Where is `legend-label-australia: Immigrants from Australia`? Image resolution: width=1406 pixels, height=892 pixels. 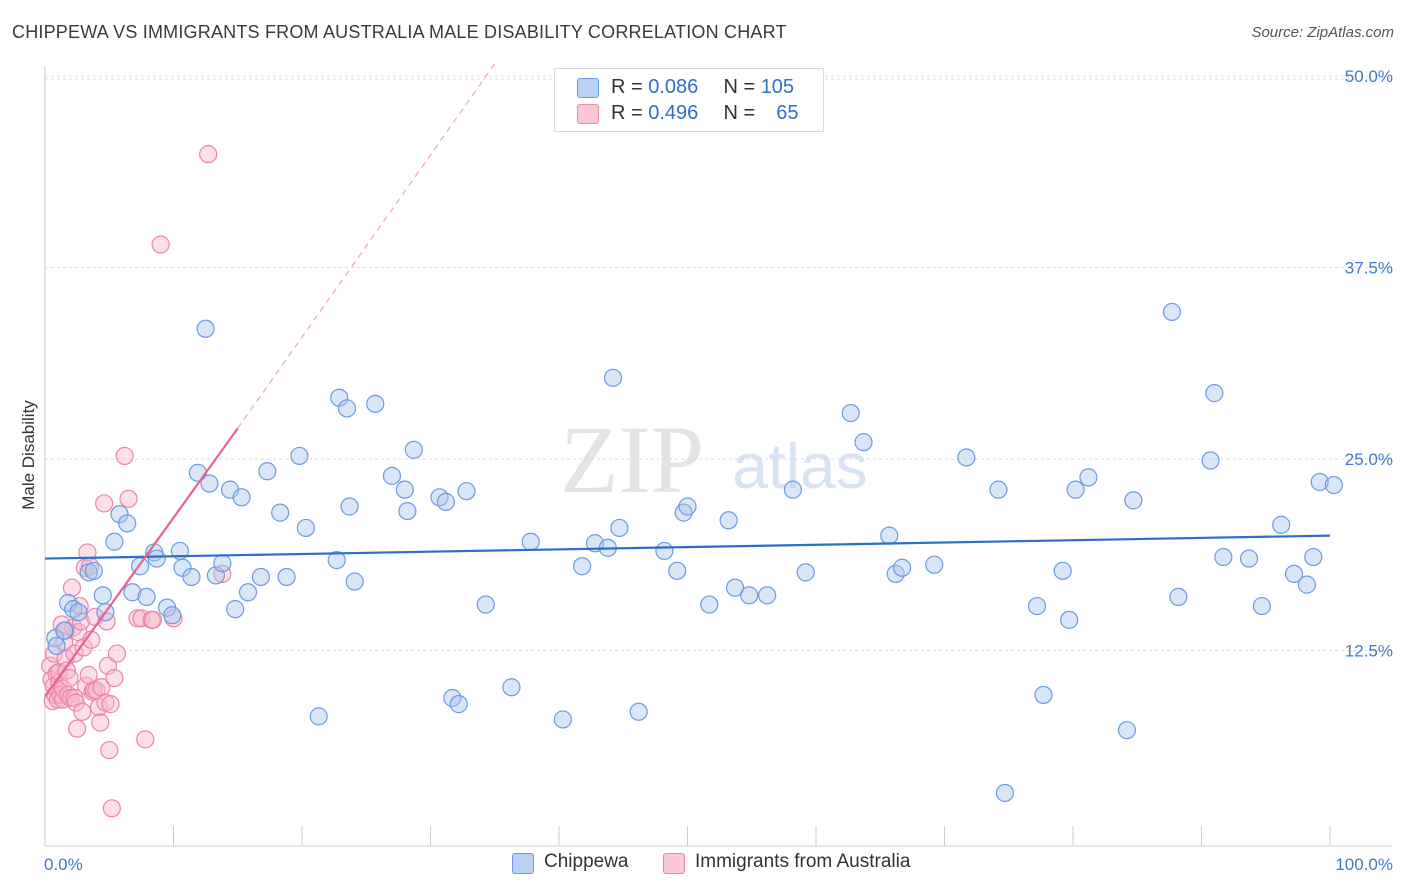
legend-label-australia: Immigrants from Australia is located at coordinates (803, 861).